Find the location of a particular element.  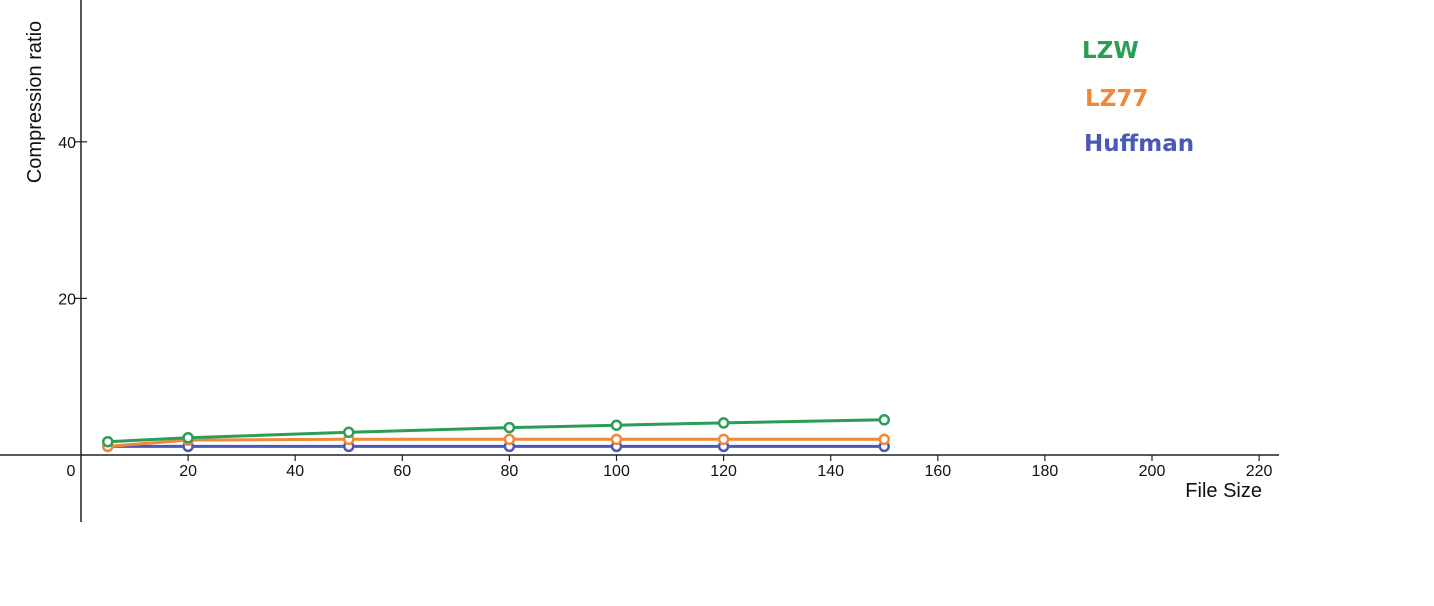

x-tick-label: 140 is located at coordinates (830, 471).